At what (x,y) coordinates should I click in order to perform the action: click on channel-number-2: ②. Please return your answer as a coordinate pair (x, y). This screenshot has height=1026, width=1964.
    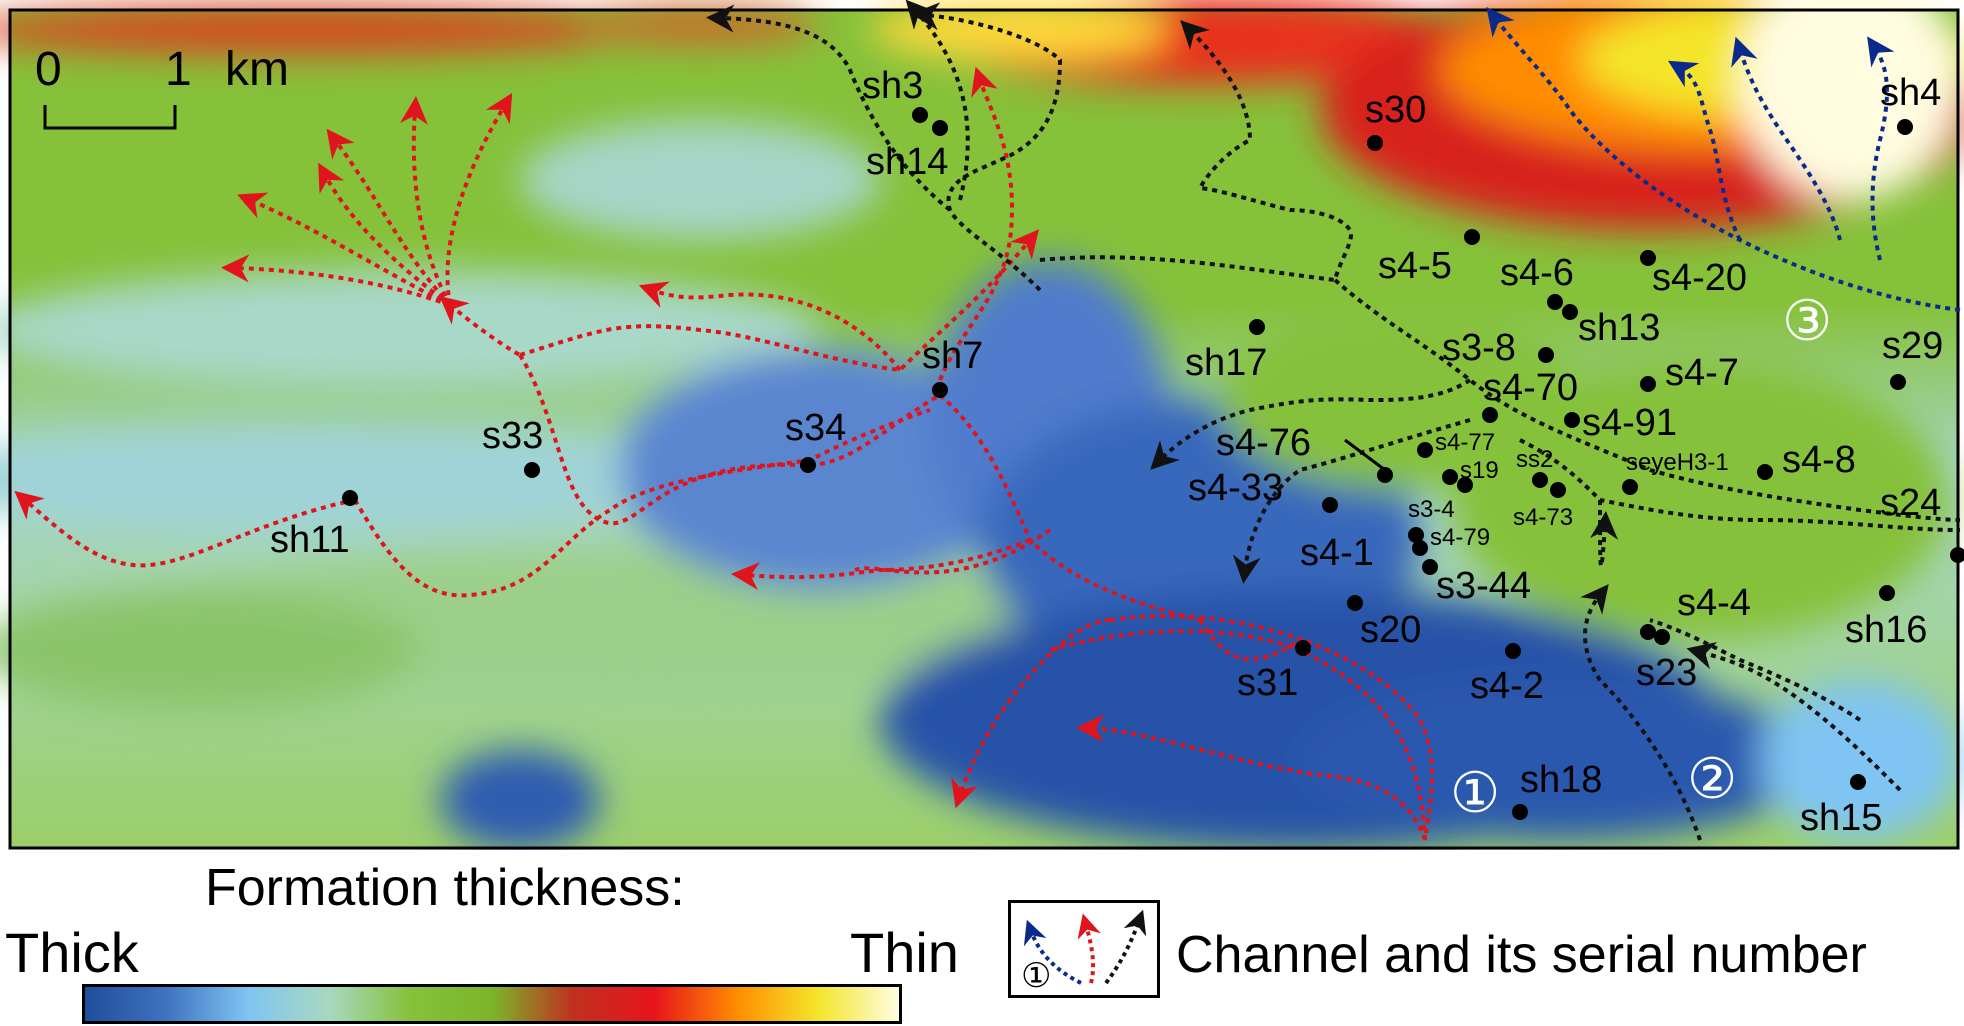
    Looking at the image, I should click on (1712, 779).